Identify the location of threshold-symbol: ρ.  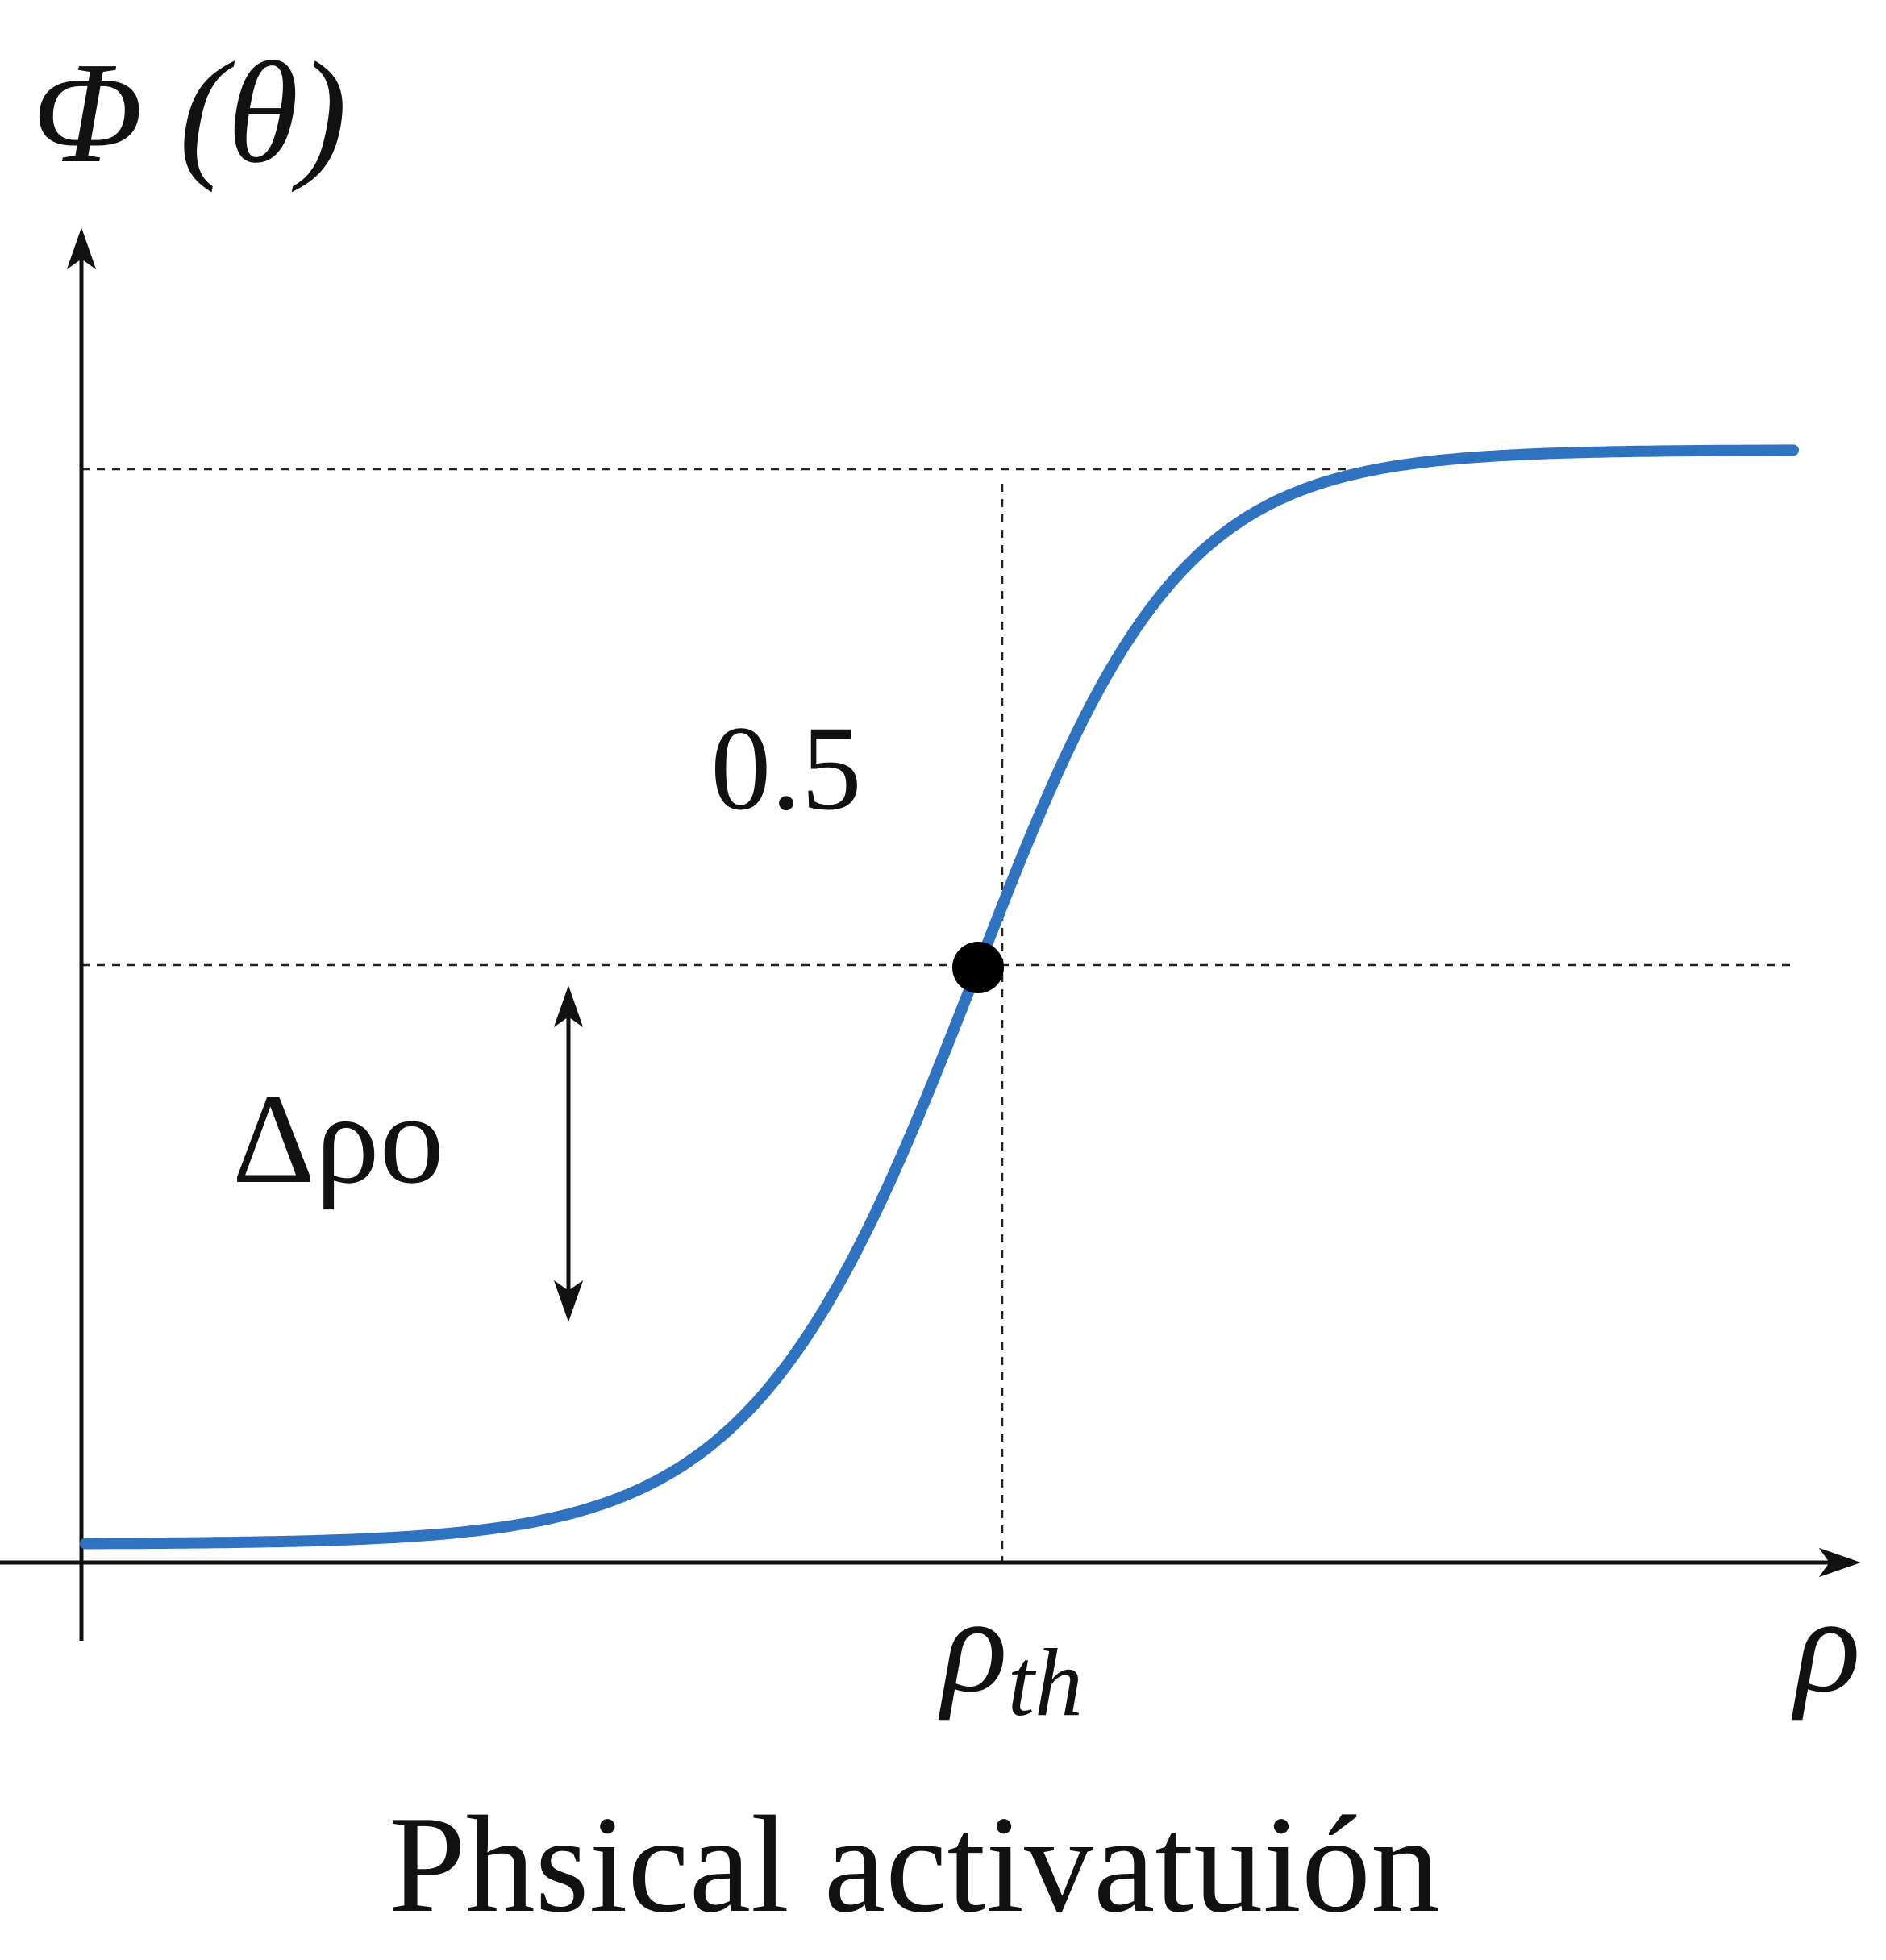
(973, 1645).